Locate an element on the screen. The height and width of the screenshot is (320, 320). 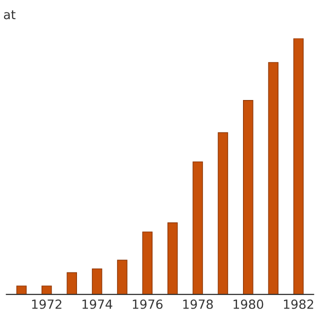
x-tick-label: 1978 is located at coordinates (198, 304).